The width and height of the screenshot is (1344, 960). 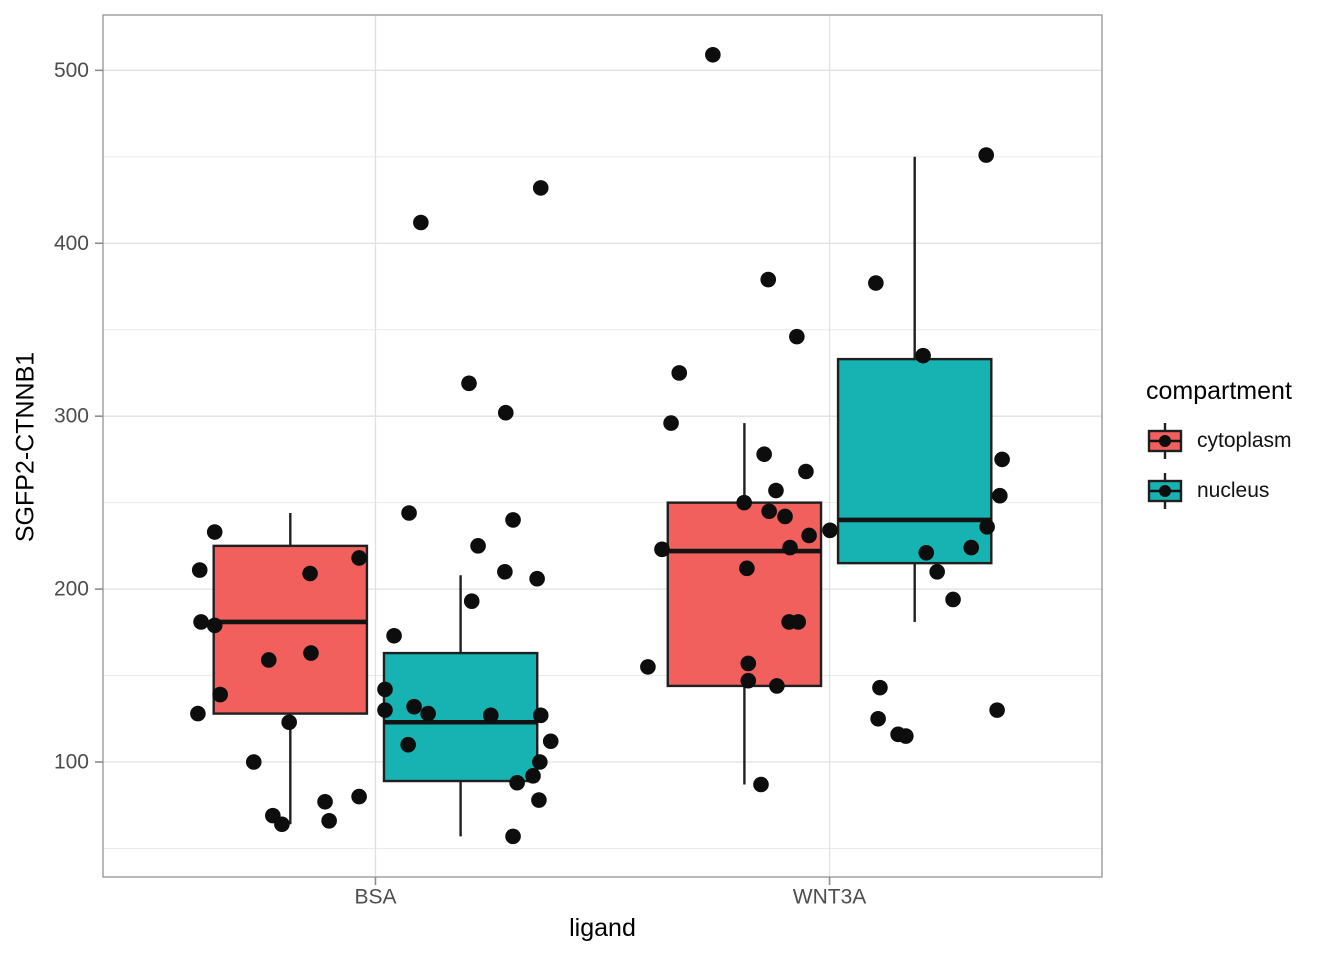 What do you see at coordinates (71, 70) in the screenshot?
I see `y-tick-label: 500` at bounding box center [71, 70].